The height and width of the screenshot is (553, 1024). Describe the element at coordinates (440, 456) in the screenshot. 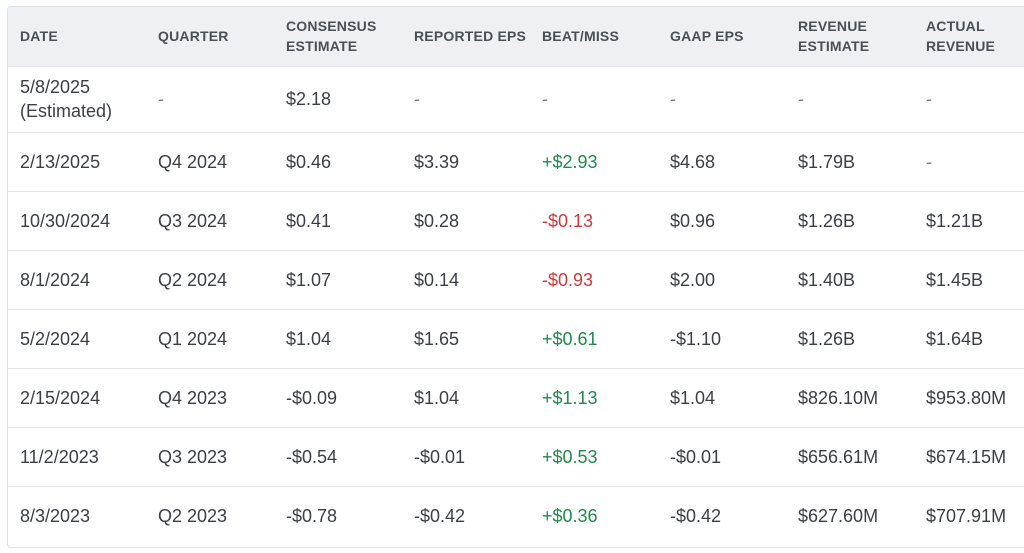

I see `reported-eps-cell: -$0.01` at that location.